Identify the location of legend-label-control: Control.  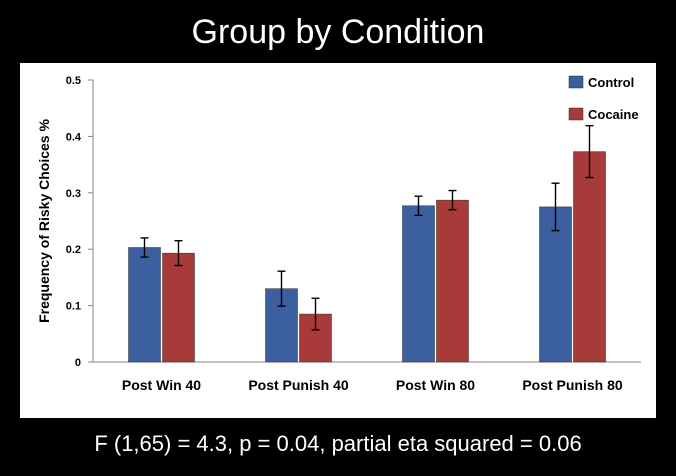
(611, 82).